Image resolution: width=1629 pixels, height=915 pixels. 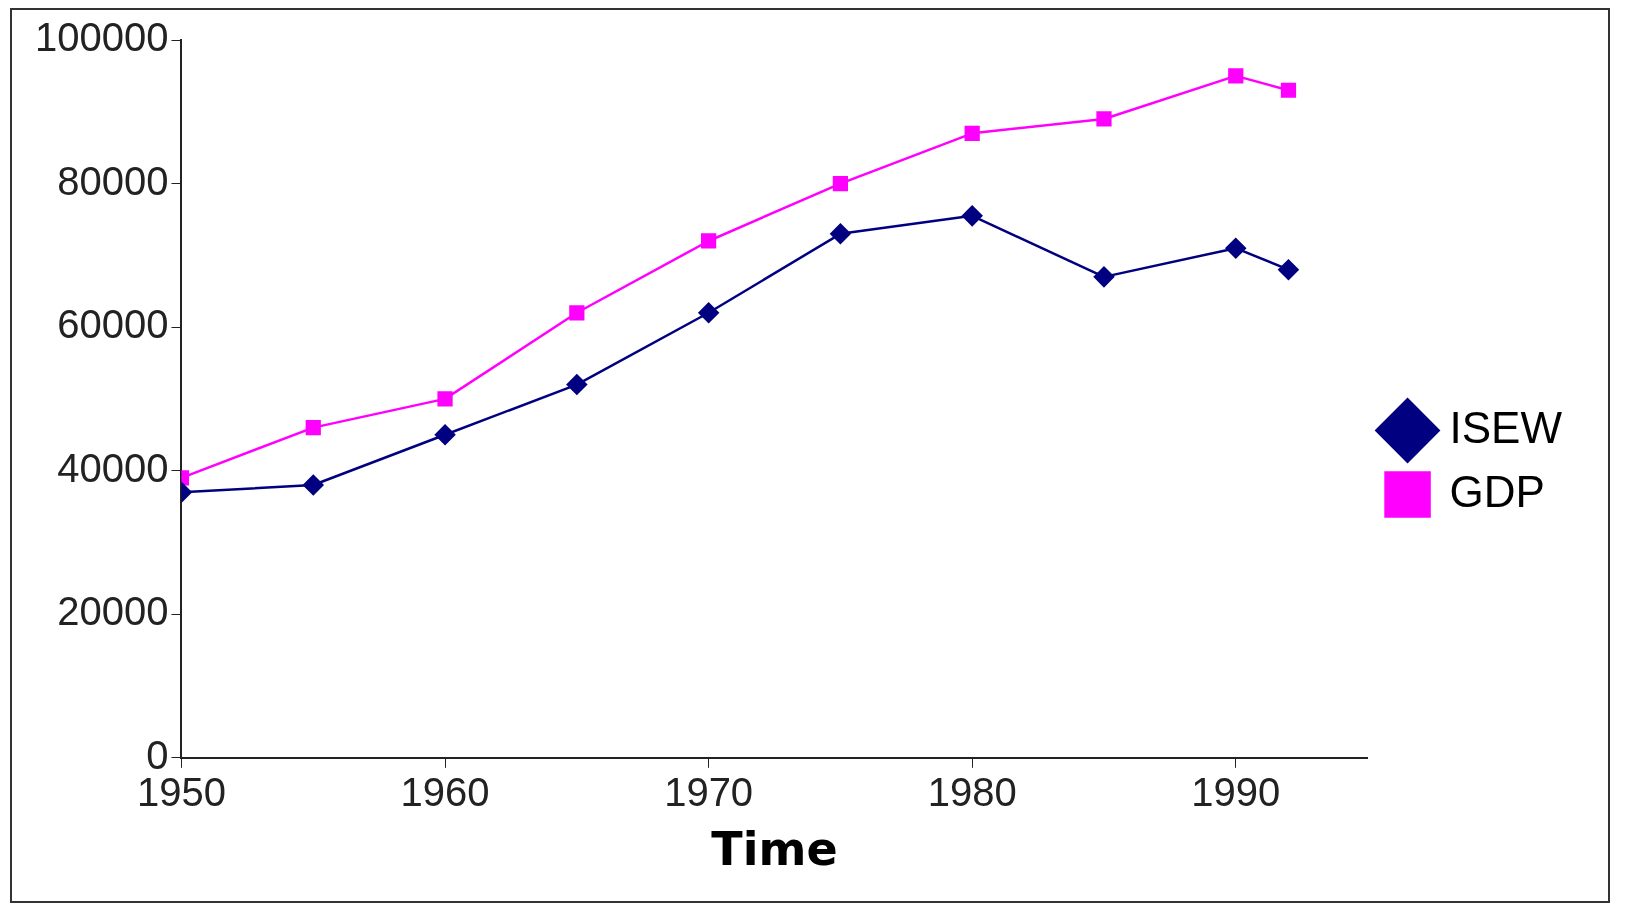 What do you see at coordinates (101, 37) in the screenshot?
I see `y-tick-label: 100000` at bounding box center [101, 37].